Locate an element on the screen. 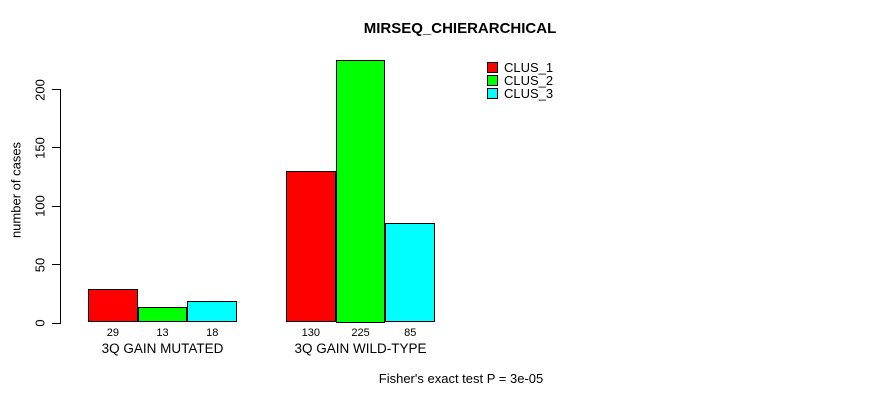 This screenshot has height=400, width=890. legend-label: CLUS_2 is located at coordinates (529, 80).